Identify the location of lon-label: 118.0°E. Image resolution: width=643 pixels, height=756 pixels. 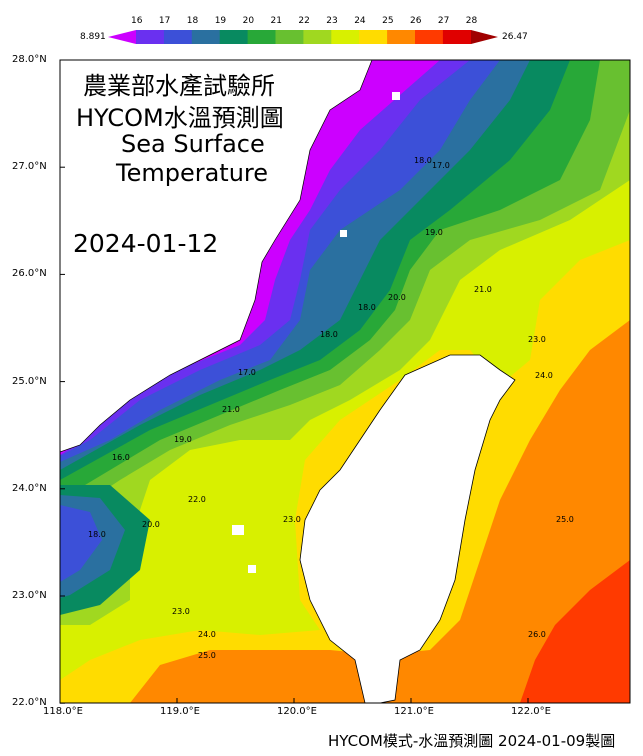
(63, 711).